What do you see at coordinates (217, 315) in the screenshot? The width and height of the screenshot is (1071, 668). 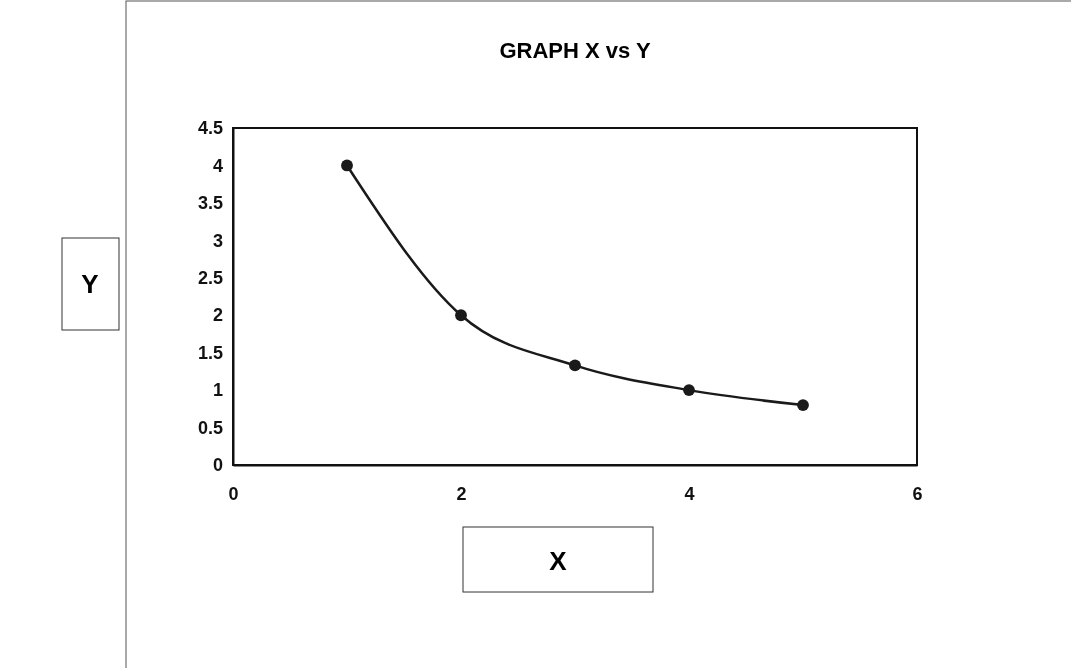 I see `y-tick-label: 2` at bounding box center [217, 315].